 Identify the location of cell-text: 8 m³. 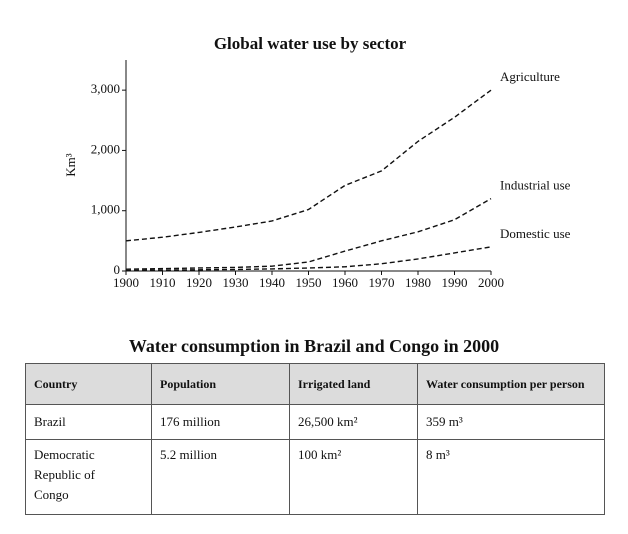
(438, 454).